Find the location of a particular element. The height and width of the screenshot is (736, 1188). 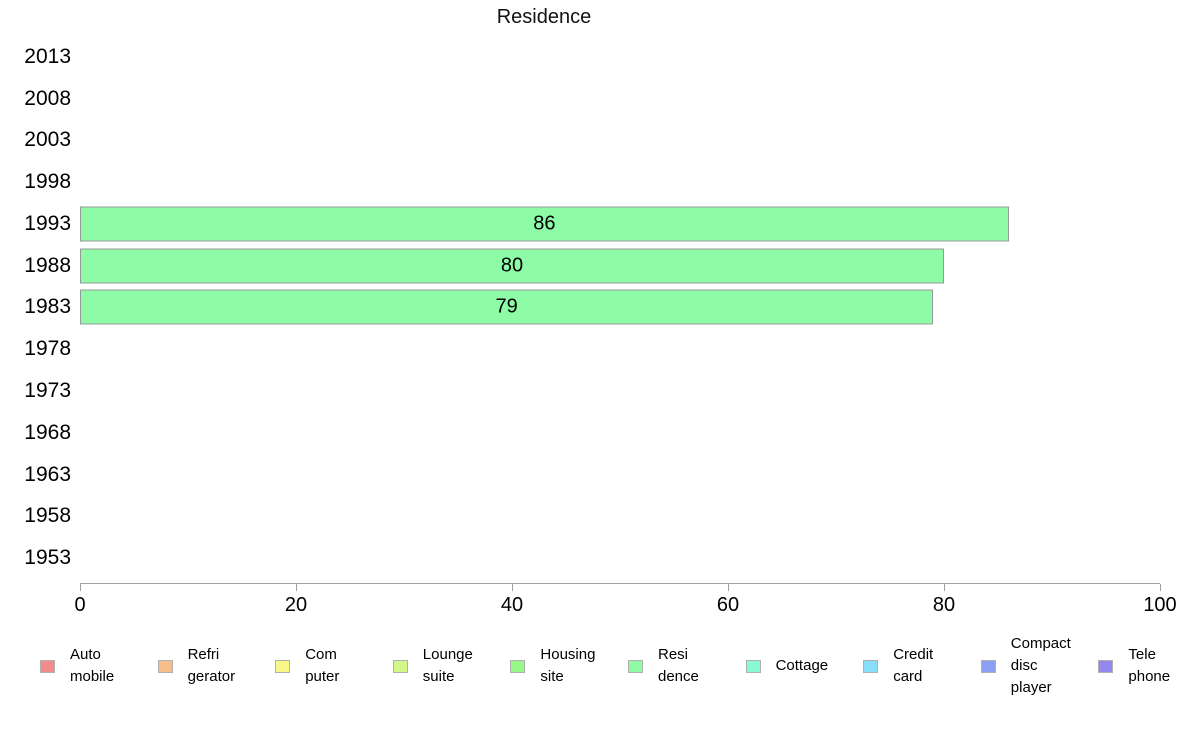

legend-item: Tele phone is located at coordinates (1134, 666).